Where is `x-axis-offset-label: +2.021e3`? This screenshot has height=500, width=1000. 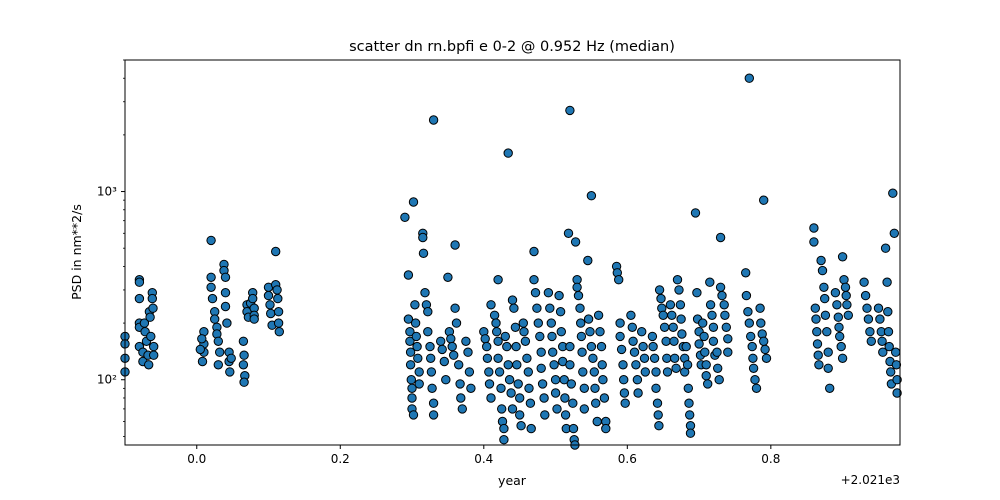
x-axis-offset-label: +2.021e3 is located at coordinates (870, 480).